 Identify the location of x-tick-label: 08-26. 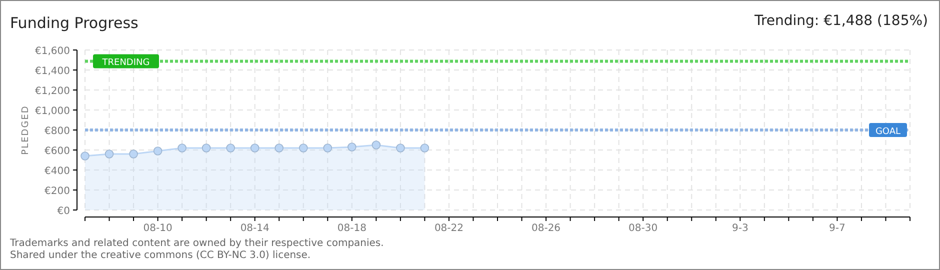
(546, 228).